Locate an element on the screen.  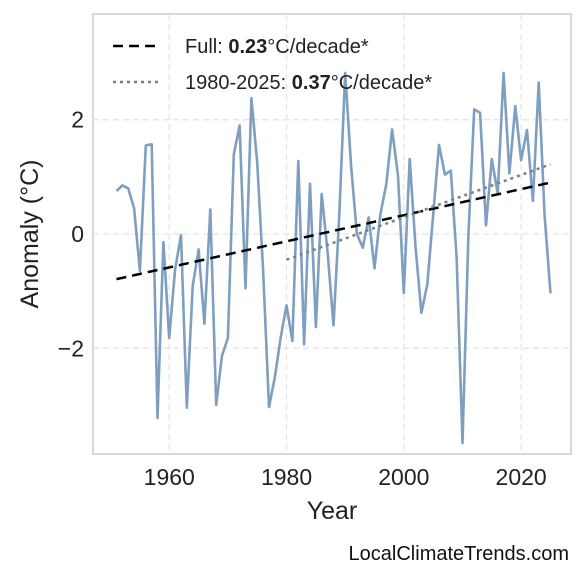
x-tick-label: 2000 is located at coordinates (403, 477).